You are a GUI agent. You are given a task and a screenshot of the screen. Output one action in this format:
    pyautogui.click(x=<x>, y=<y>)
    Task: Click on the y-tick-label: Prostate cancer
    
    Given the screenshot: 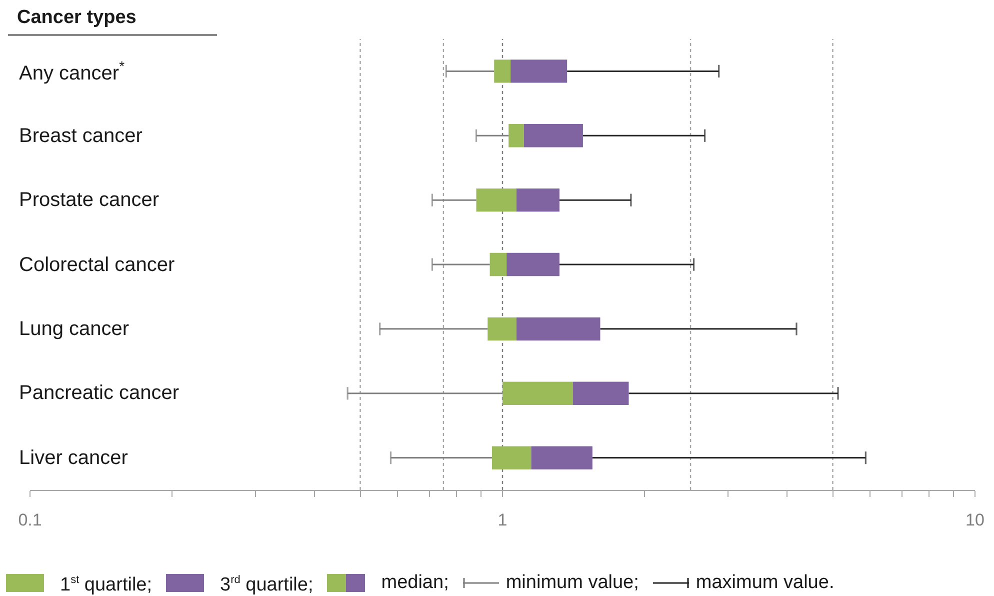 What is the action you would take?
    pyautogui.click(x=89, y=200)
    